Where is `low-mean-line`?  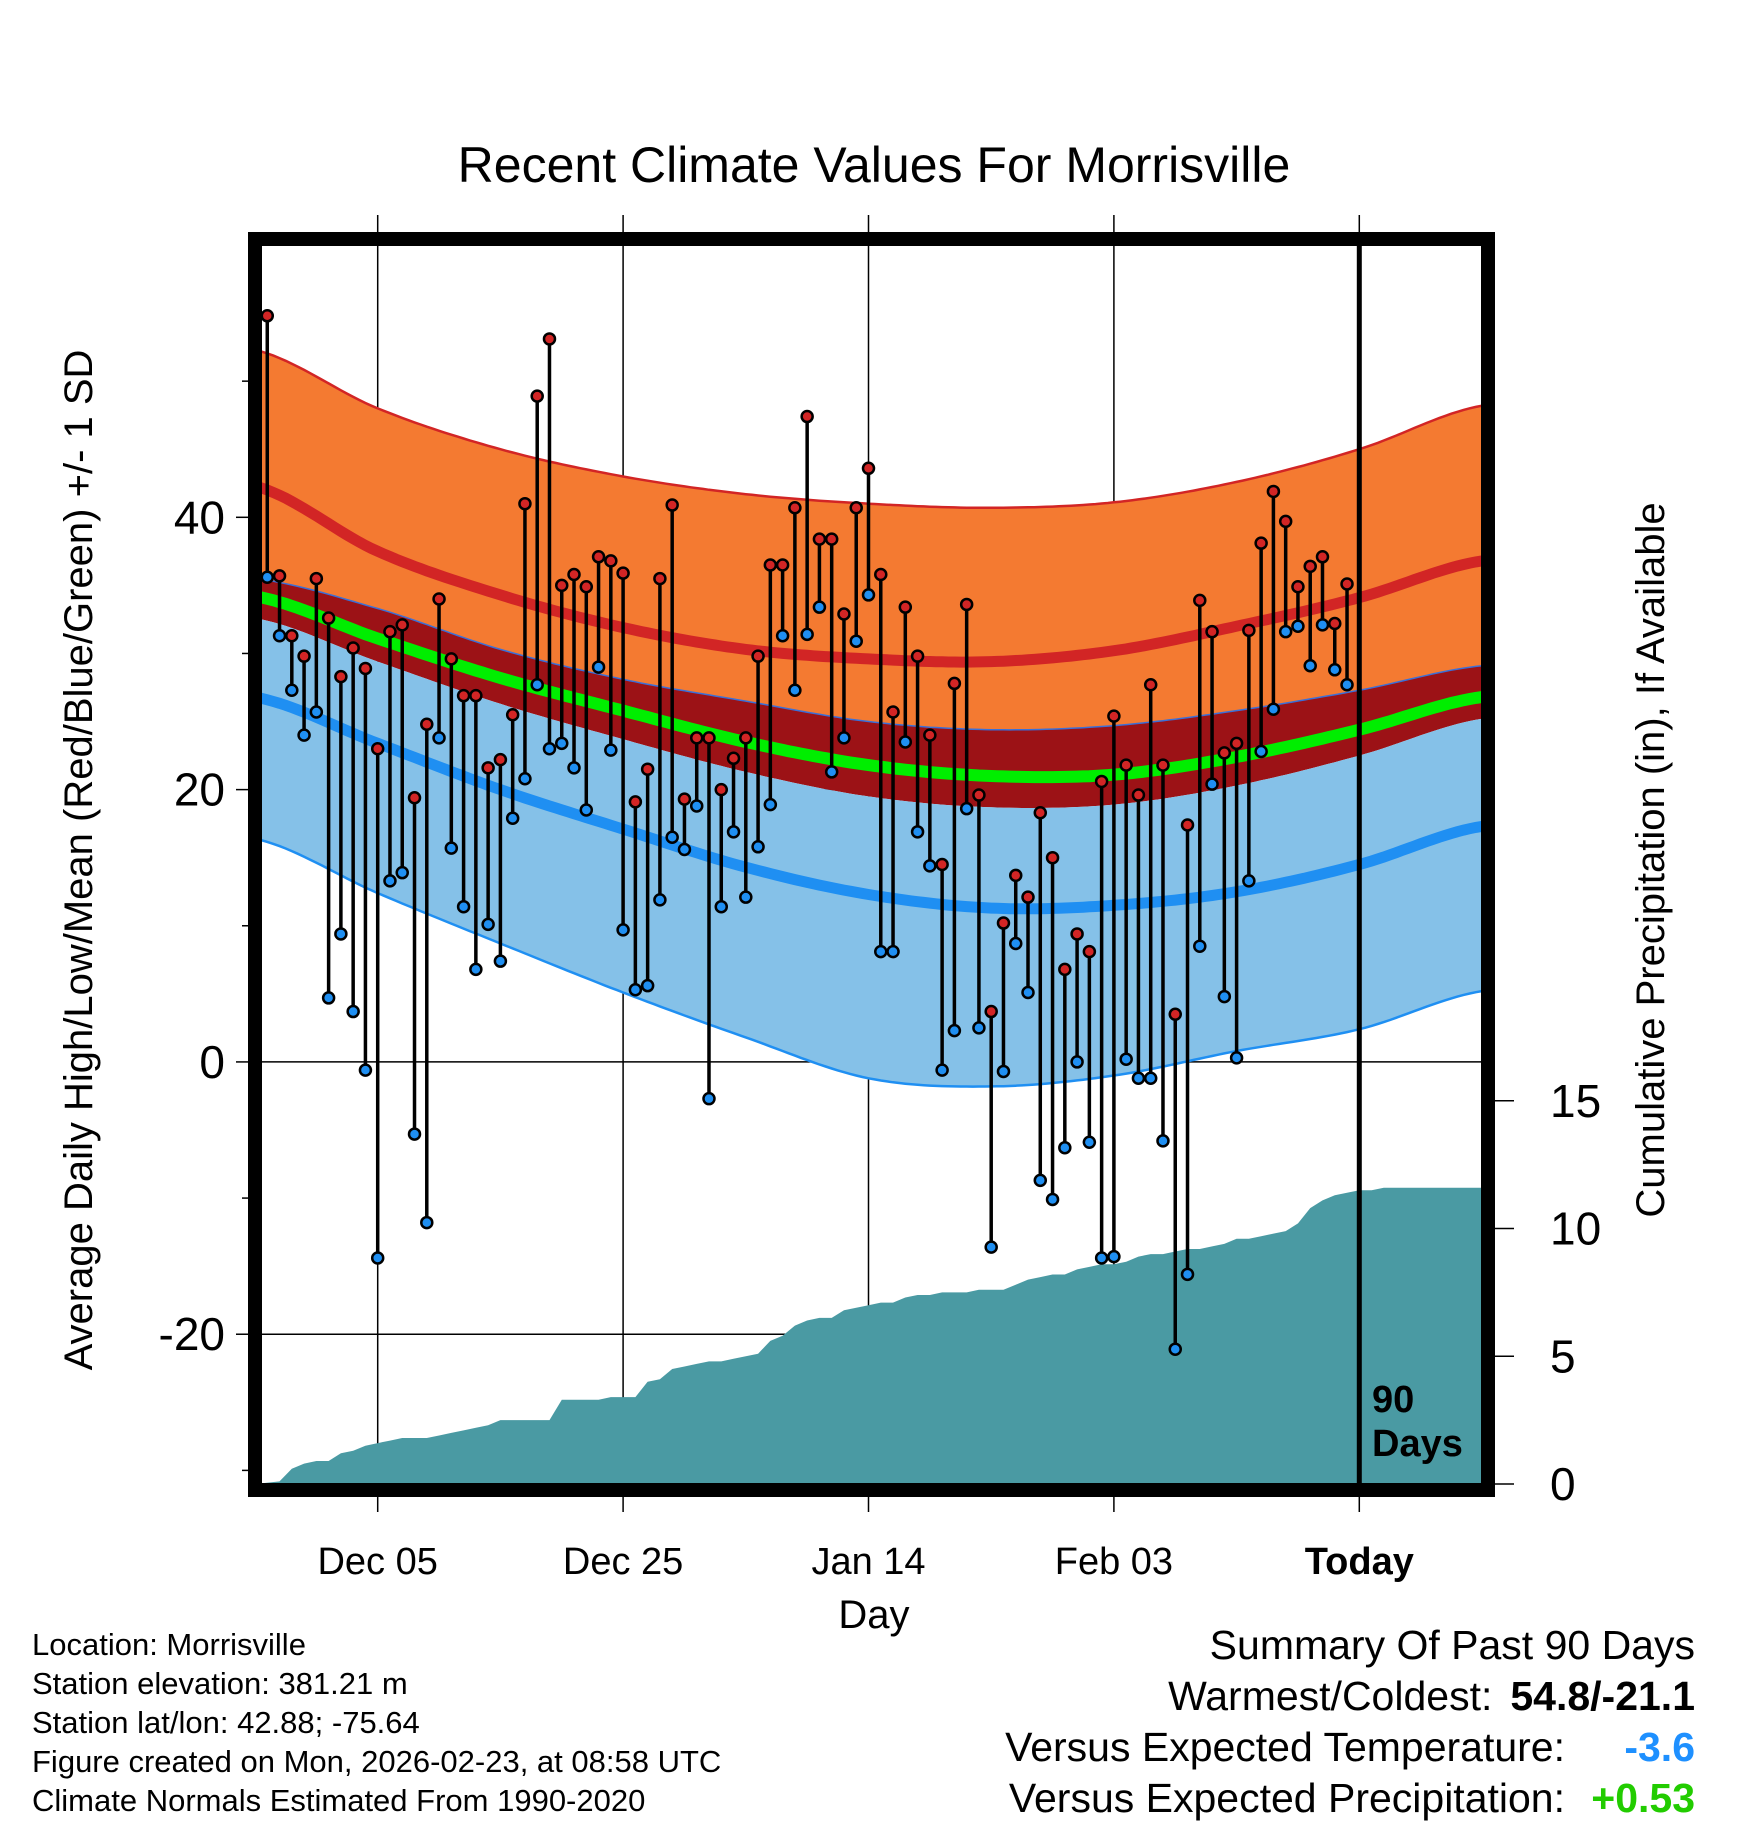
low-mean-line is located at coordinates (871, 803).